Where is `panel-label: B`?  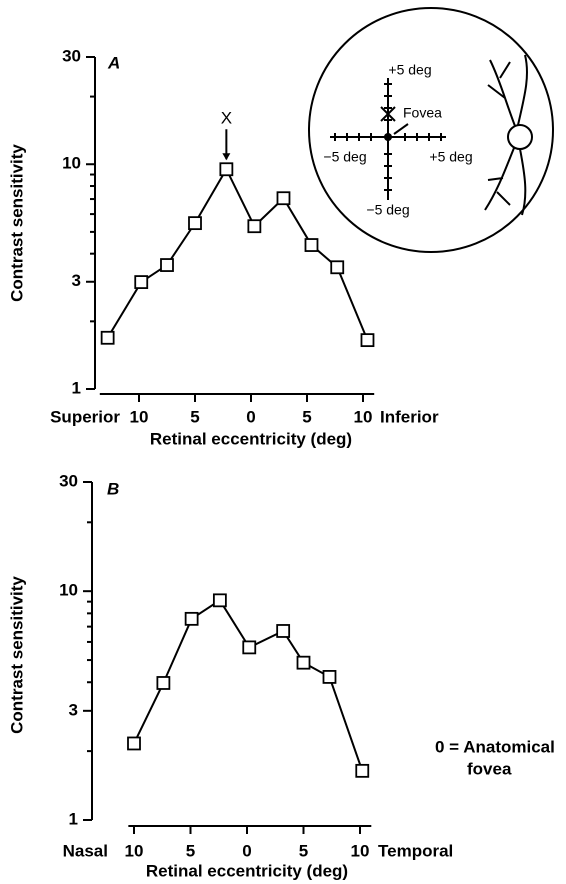 panel-label: B is located at coordinates (113, 488).